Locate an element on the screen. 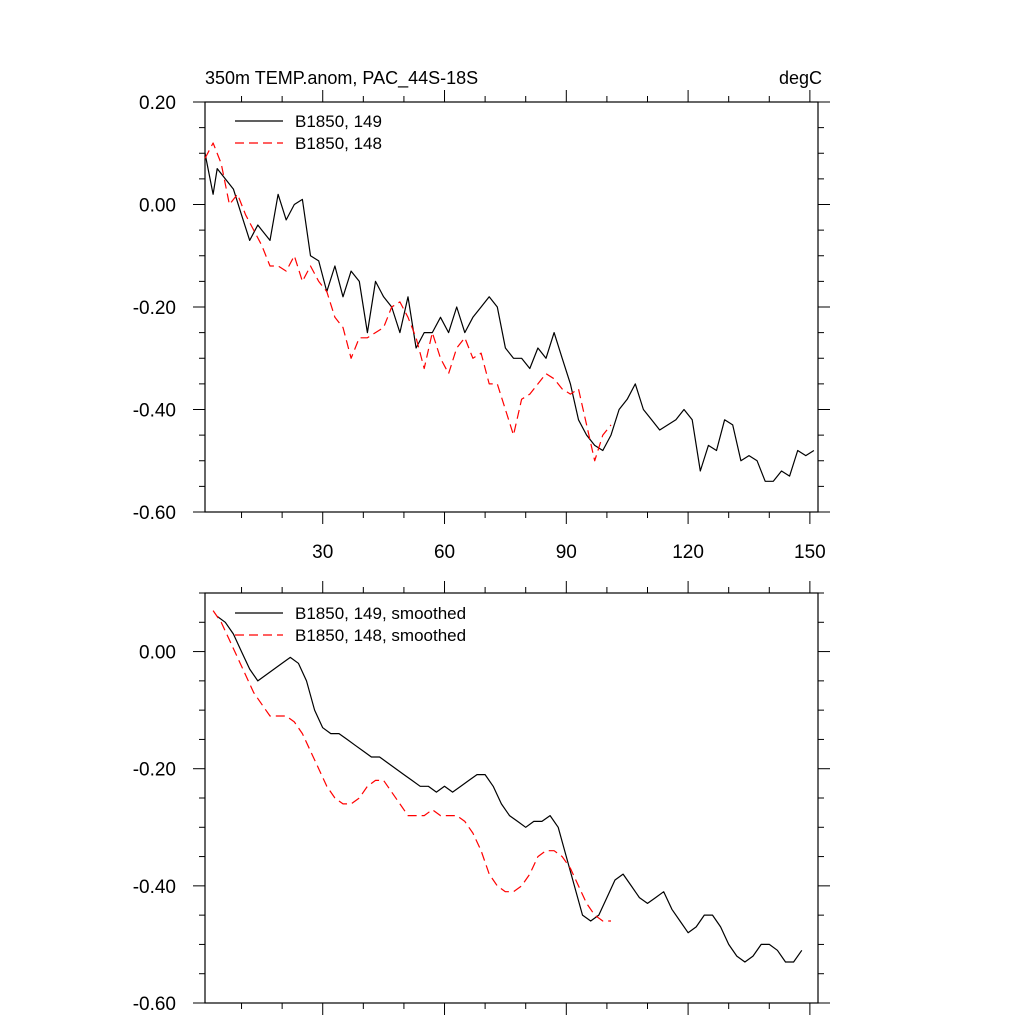 The image size is (1024, 1024). legend-label: B1850, 149, smoothed is located at coordinates (380, 613).